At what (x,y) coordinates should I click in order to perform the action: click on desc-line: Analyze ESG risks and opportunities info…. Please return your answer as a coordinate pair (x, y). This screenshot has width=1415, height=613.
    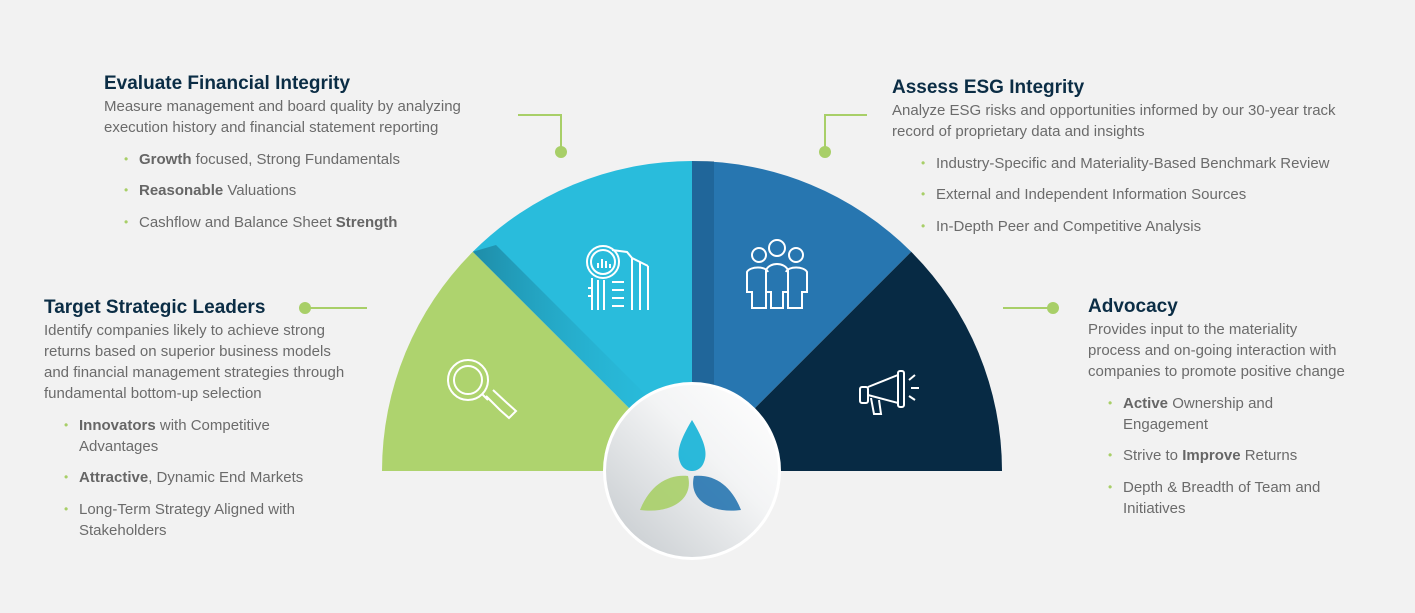
    Looking at the image, I should click on (1114, 110).